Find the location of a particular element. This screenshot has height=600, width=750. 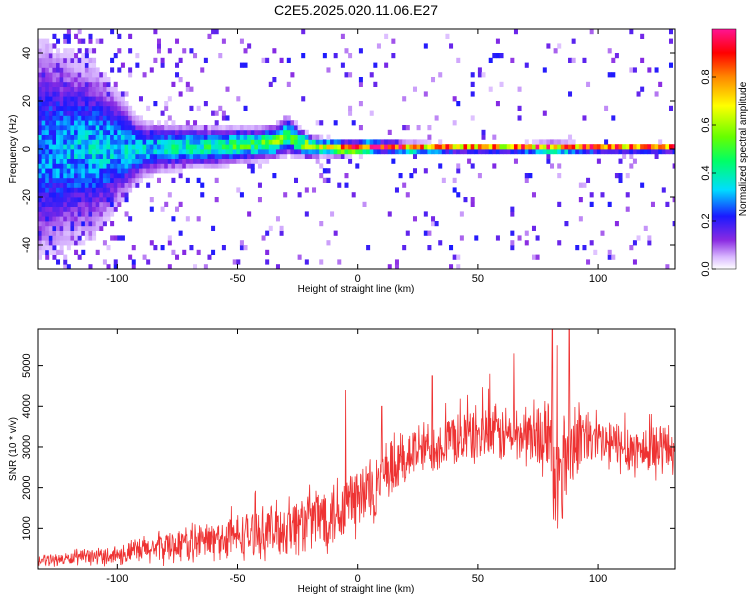

colorbar-tick-label: 0.4 is located at coordinates (706, 172).